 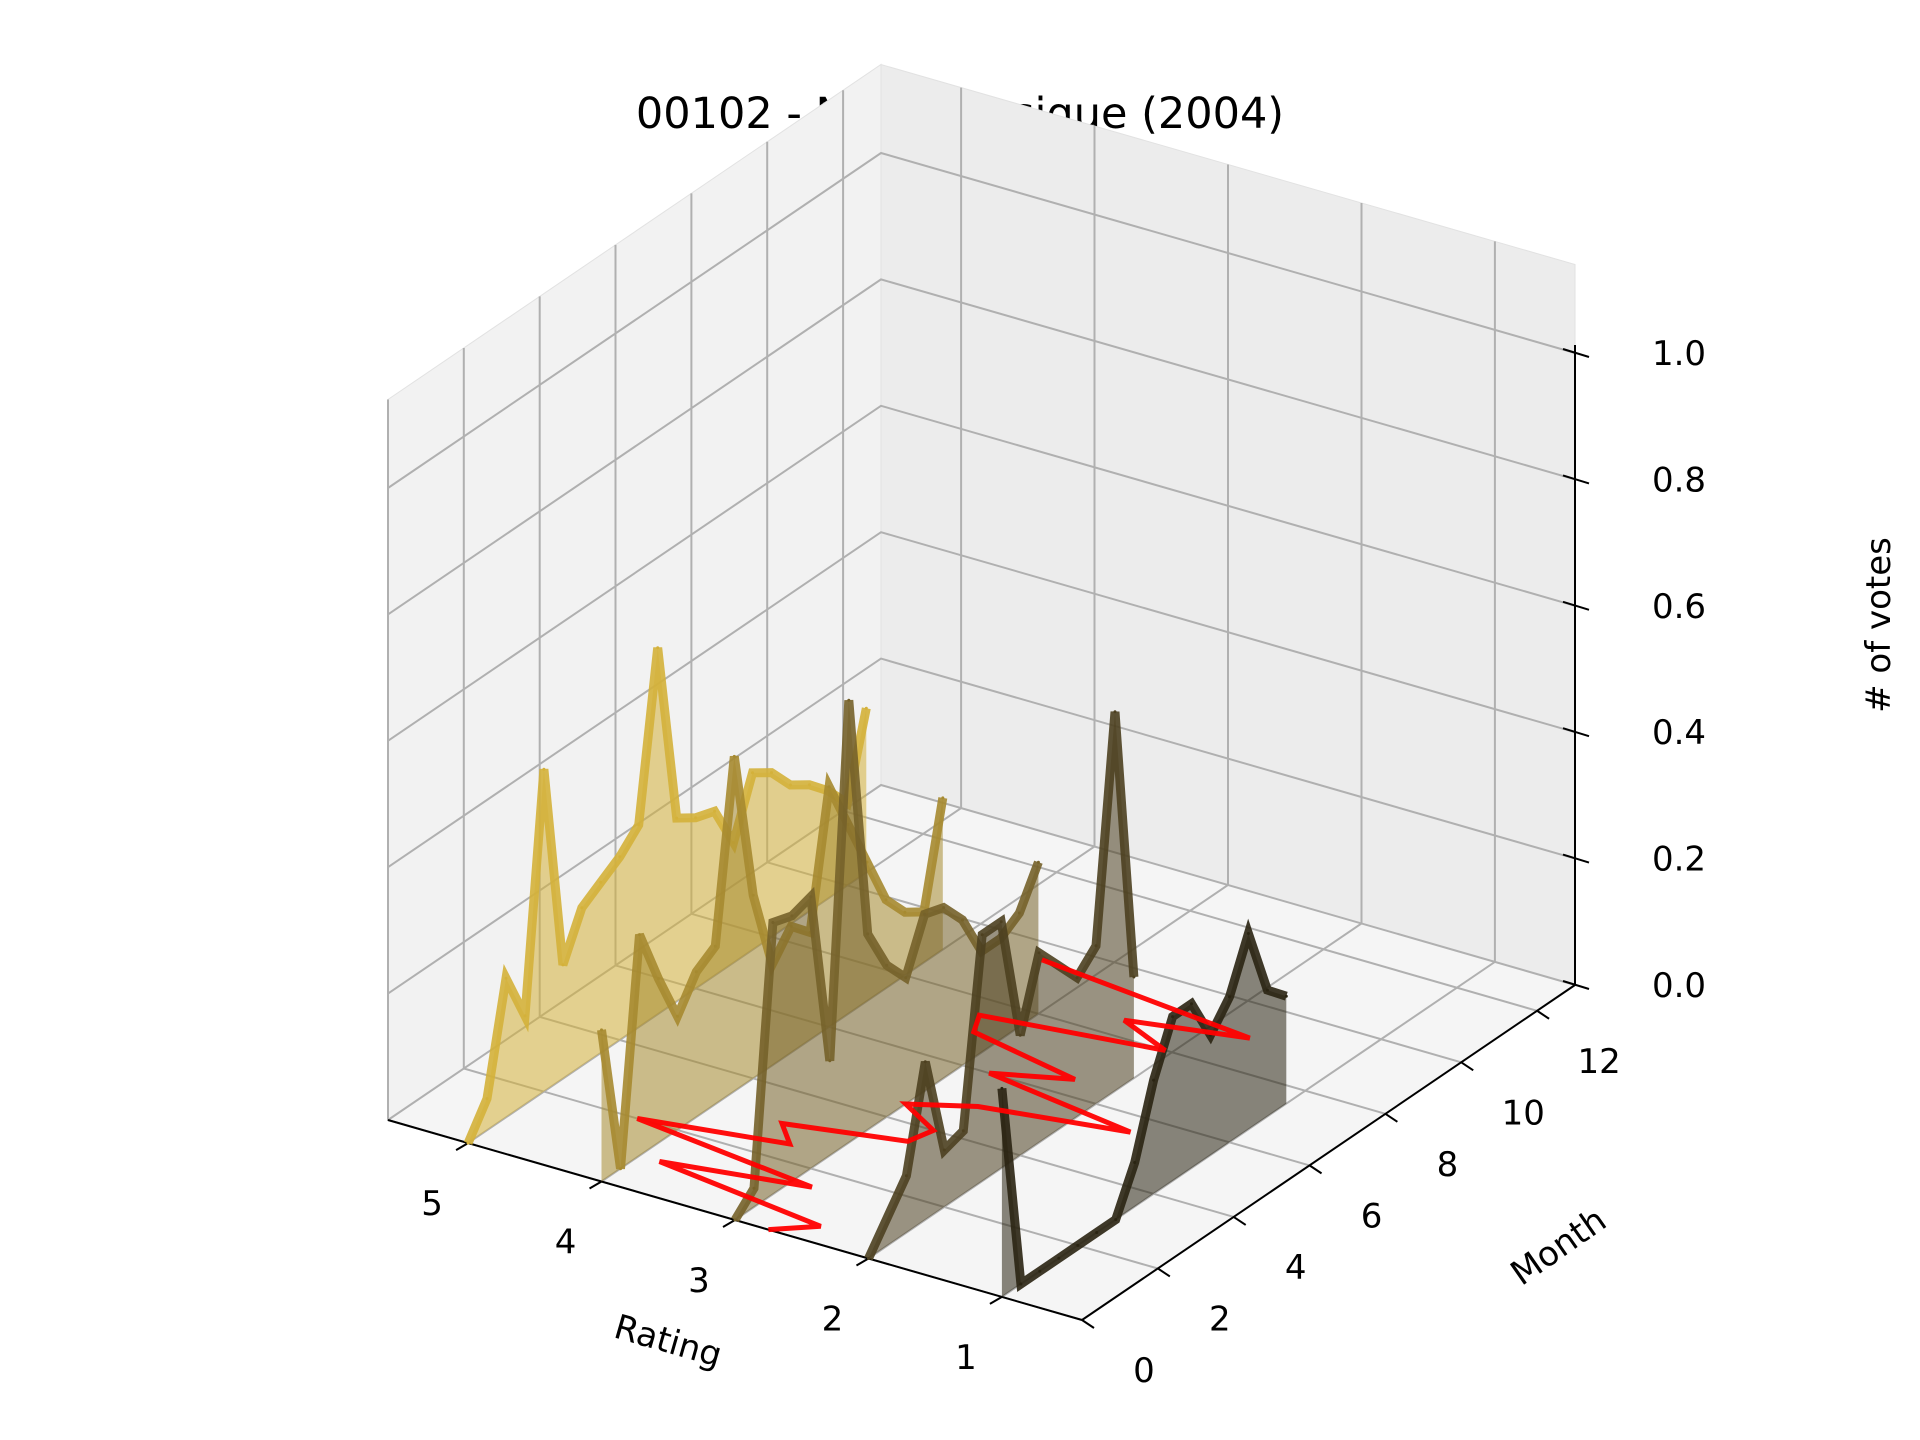 What do you see at coordinates (1879, 625) in the screenshot?
I see `z-axis-label: # of votes` at bounding box center [1879, 625].